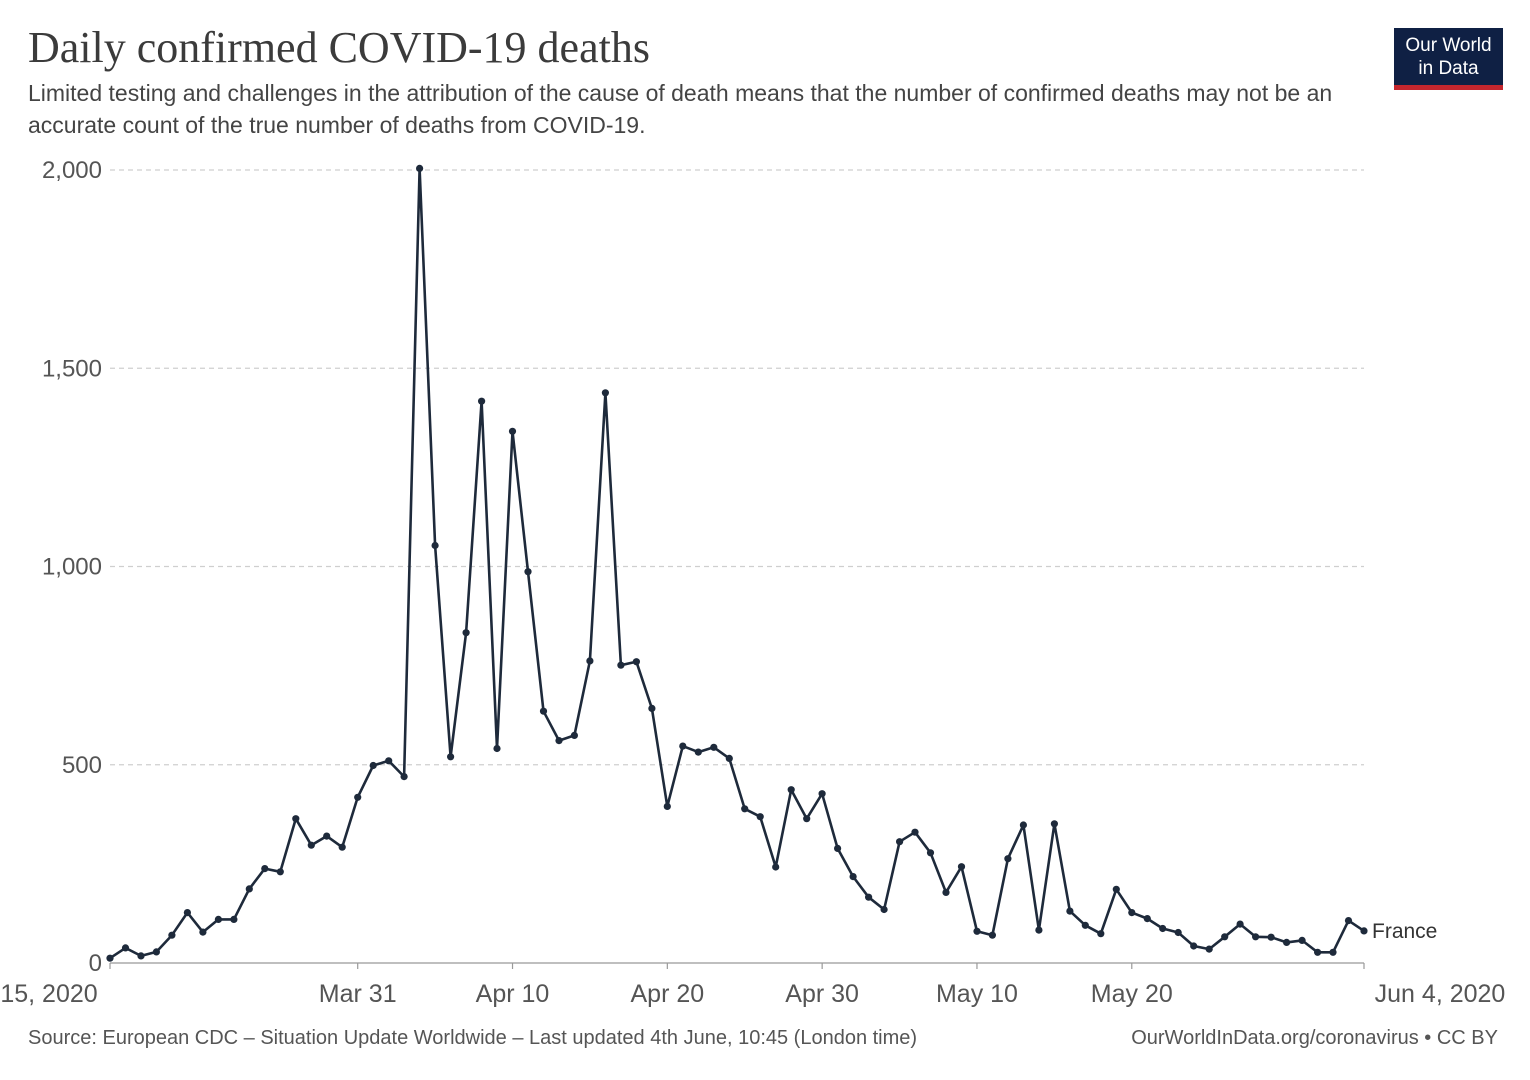  I want to click on x-tick-label: Mar 15, 2020, so click(49, 994).